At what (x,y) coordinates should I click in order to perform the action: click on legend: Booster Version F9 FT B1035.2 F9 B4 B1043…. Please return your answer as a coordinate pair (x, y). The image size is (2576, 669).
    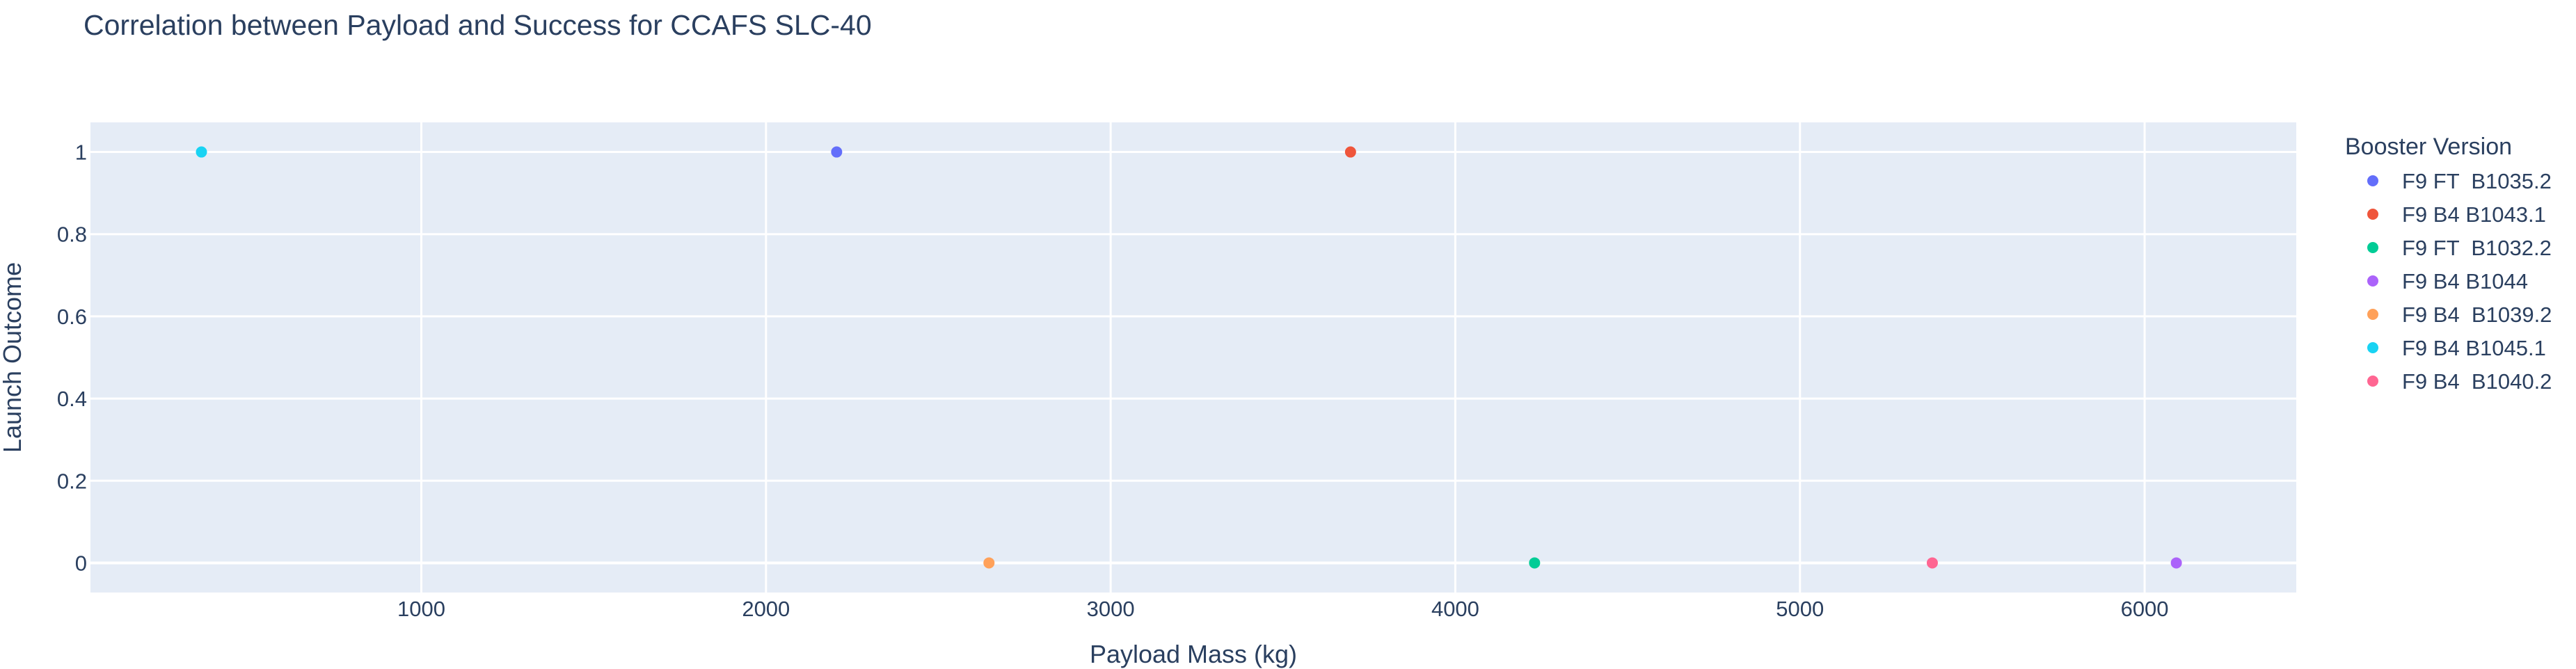
    Looking at the image, I should click on (2448, 264).